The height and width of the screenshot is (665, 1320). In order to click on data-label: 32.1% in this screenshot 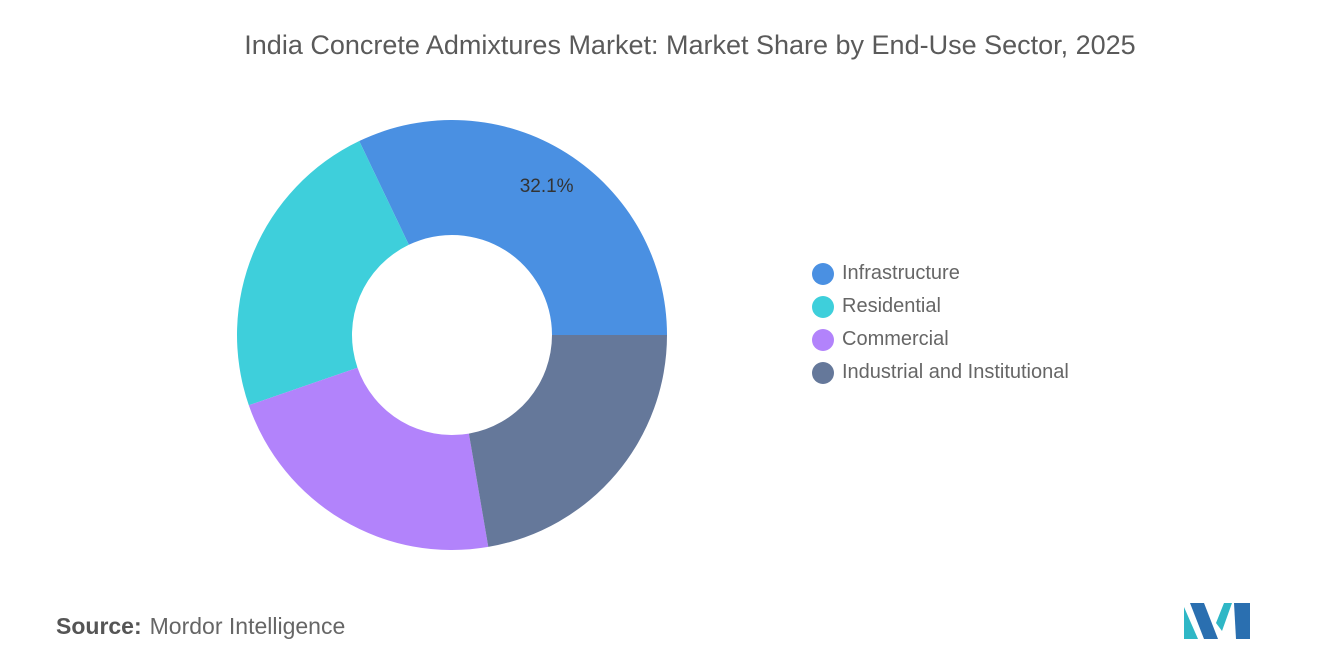, I will do `click(547, 186)`.